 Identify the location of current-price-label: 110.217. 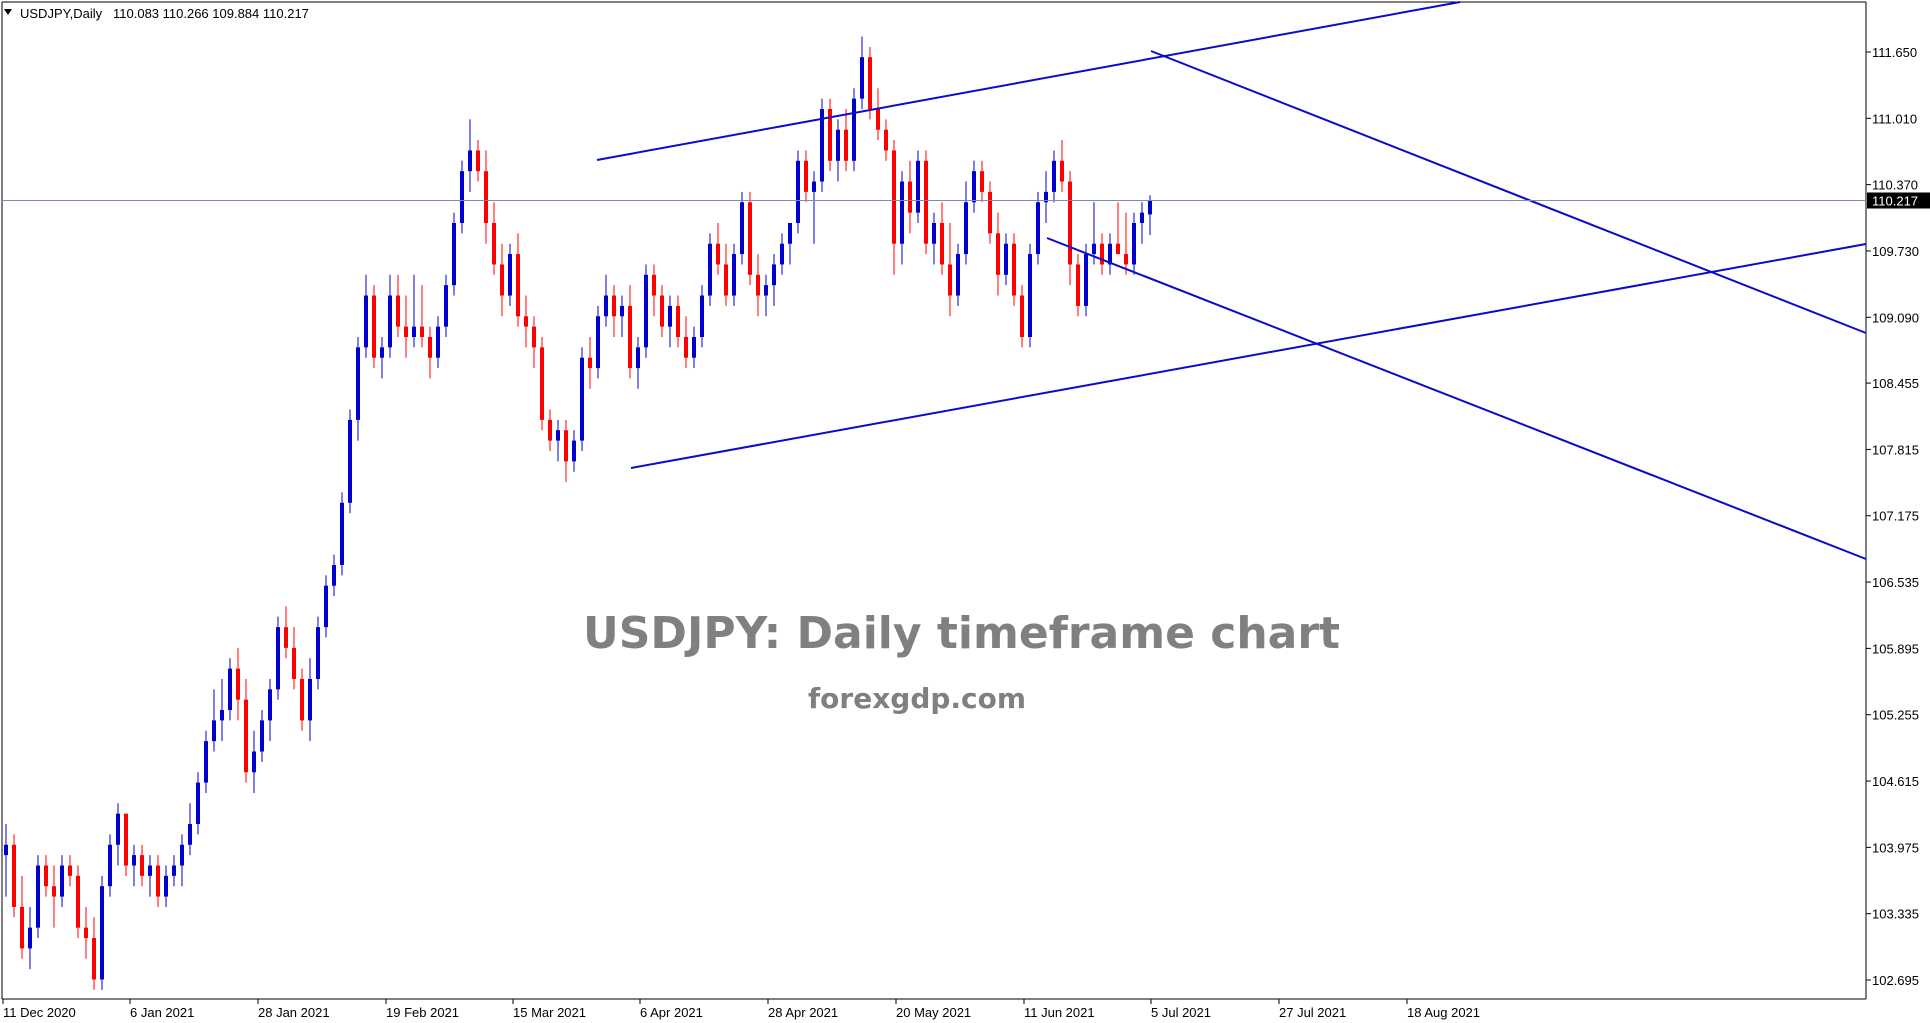
(1895, 201).